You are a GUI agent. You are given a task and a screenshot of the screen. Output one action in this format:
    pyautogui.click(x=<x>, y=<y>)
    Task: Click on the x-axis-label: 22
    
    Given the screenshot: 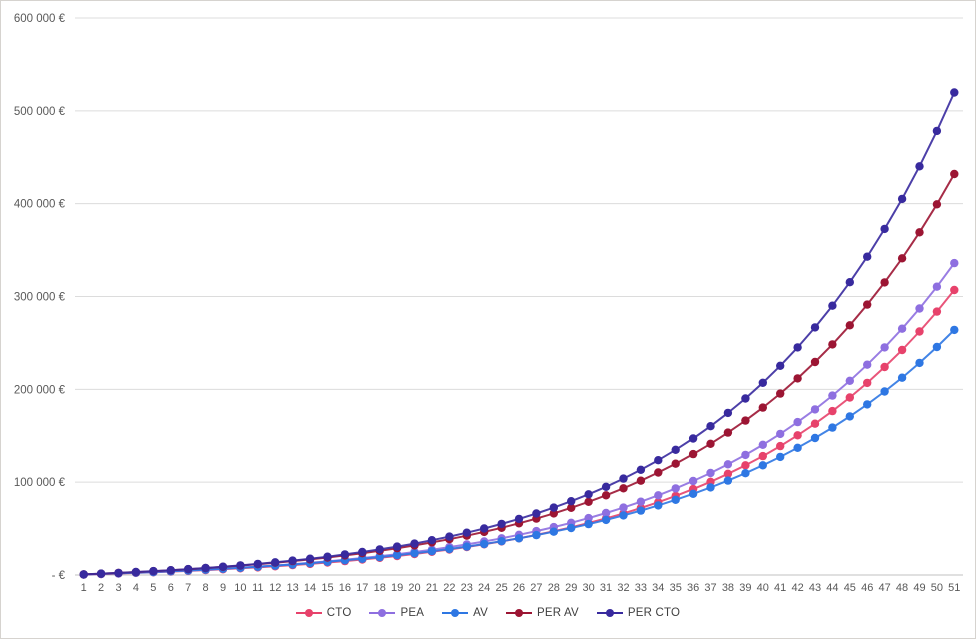 What is the action you would take?
    pyautogui.click(x=449, y=588)
    